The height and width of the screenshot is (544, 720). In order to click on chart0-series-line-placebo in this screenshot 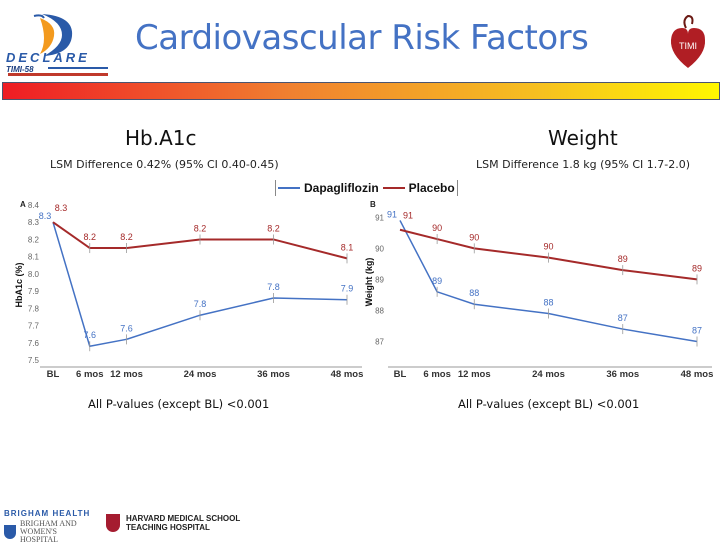, I will do `click(200, 240)`.